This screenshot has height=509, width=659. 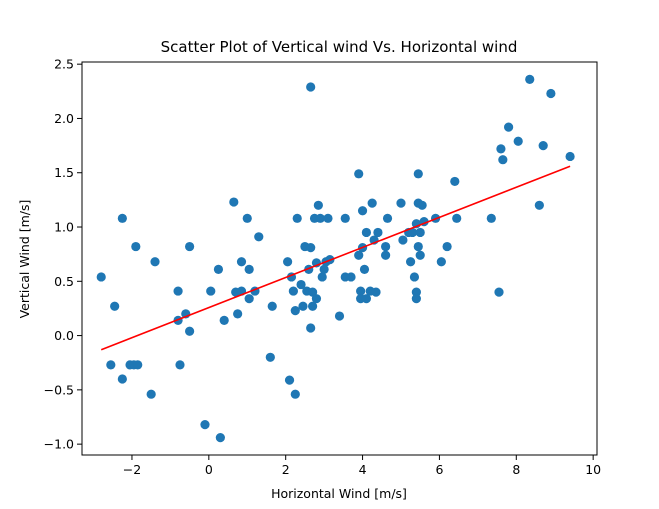 What do you see at coordinates (64, 281) in the screenshot?
I see `y-tick-label: 0.5` at bounding box center [64, 281].